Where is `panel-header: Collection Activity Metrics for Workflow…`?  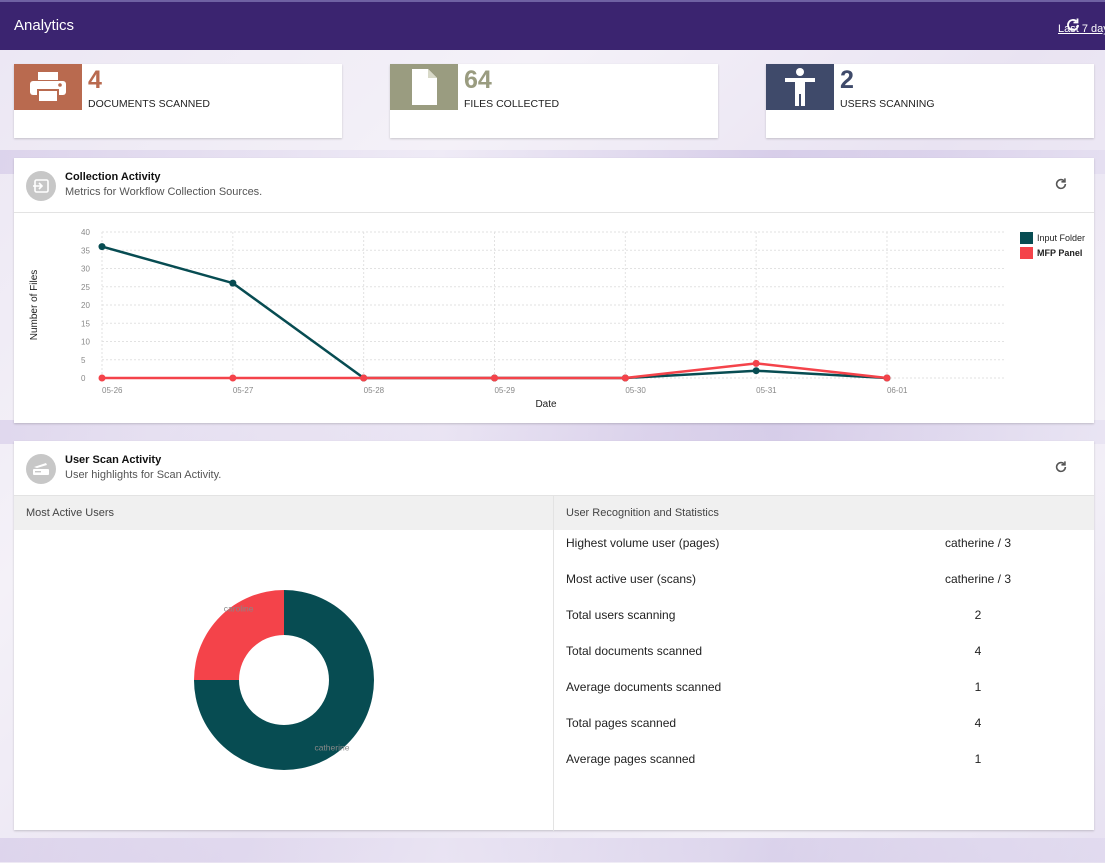 panel-header: Collection Activity Metrics for Workflow… is located at coordinates (554, 185).